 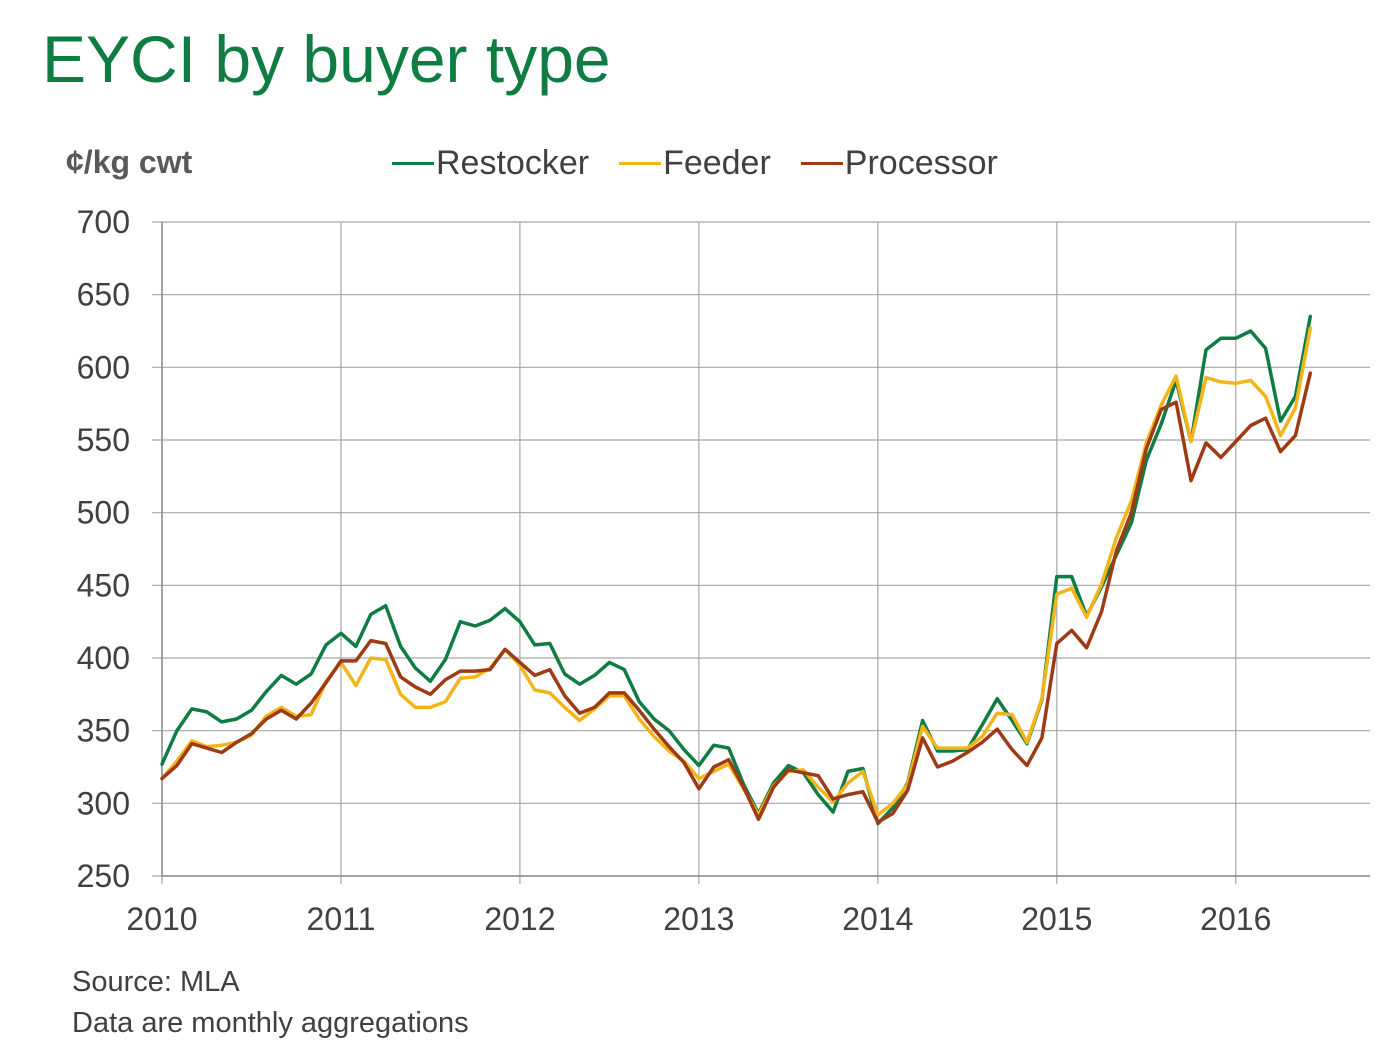 What do you see at coordinates (921, 163) in the screenshot?
I see `legend-label-processor: Processor` at bounding box center [921, 163].